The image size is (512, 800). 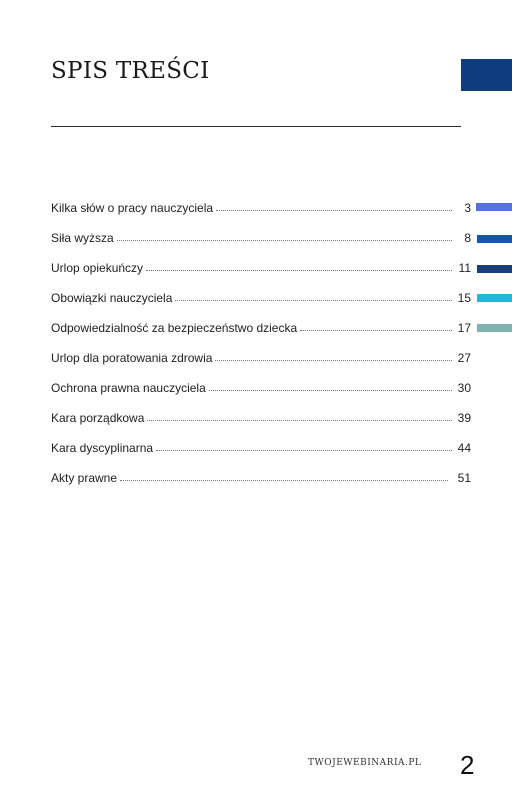 I want to click on toc-entry-page: 44, so click(x=464, y=448).